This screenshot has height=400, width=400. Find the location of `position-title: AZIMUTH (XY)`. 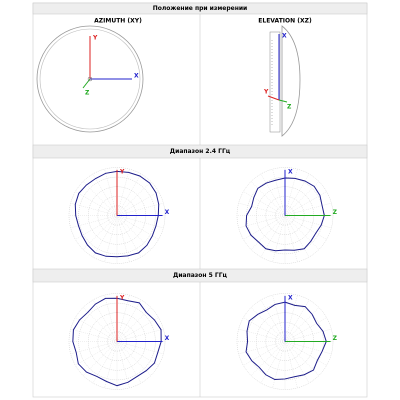

position-title: AZIMUTH (XY) is located at coordinates (118, 21).